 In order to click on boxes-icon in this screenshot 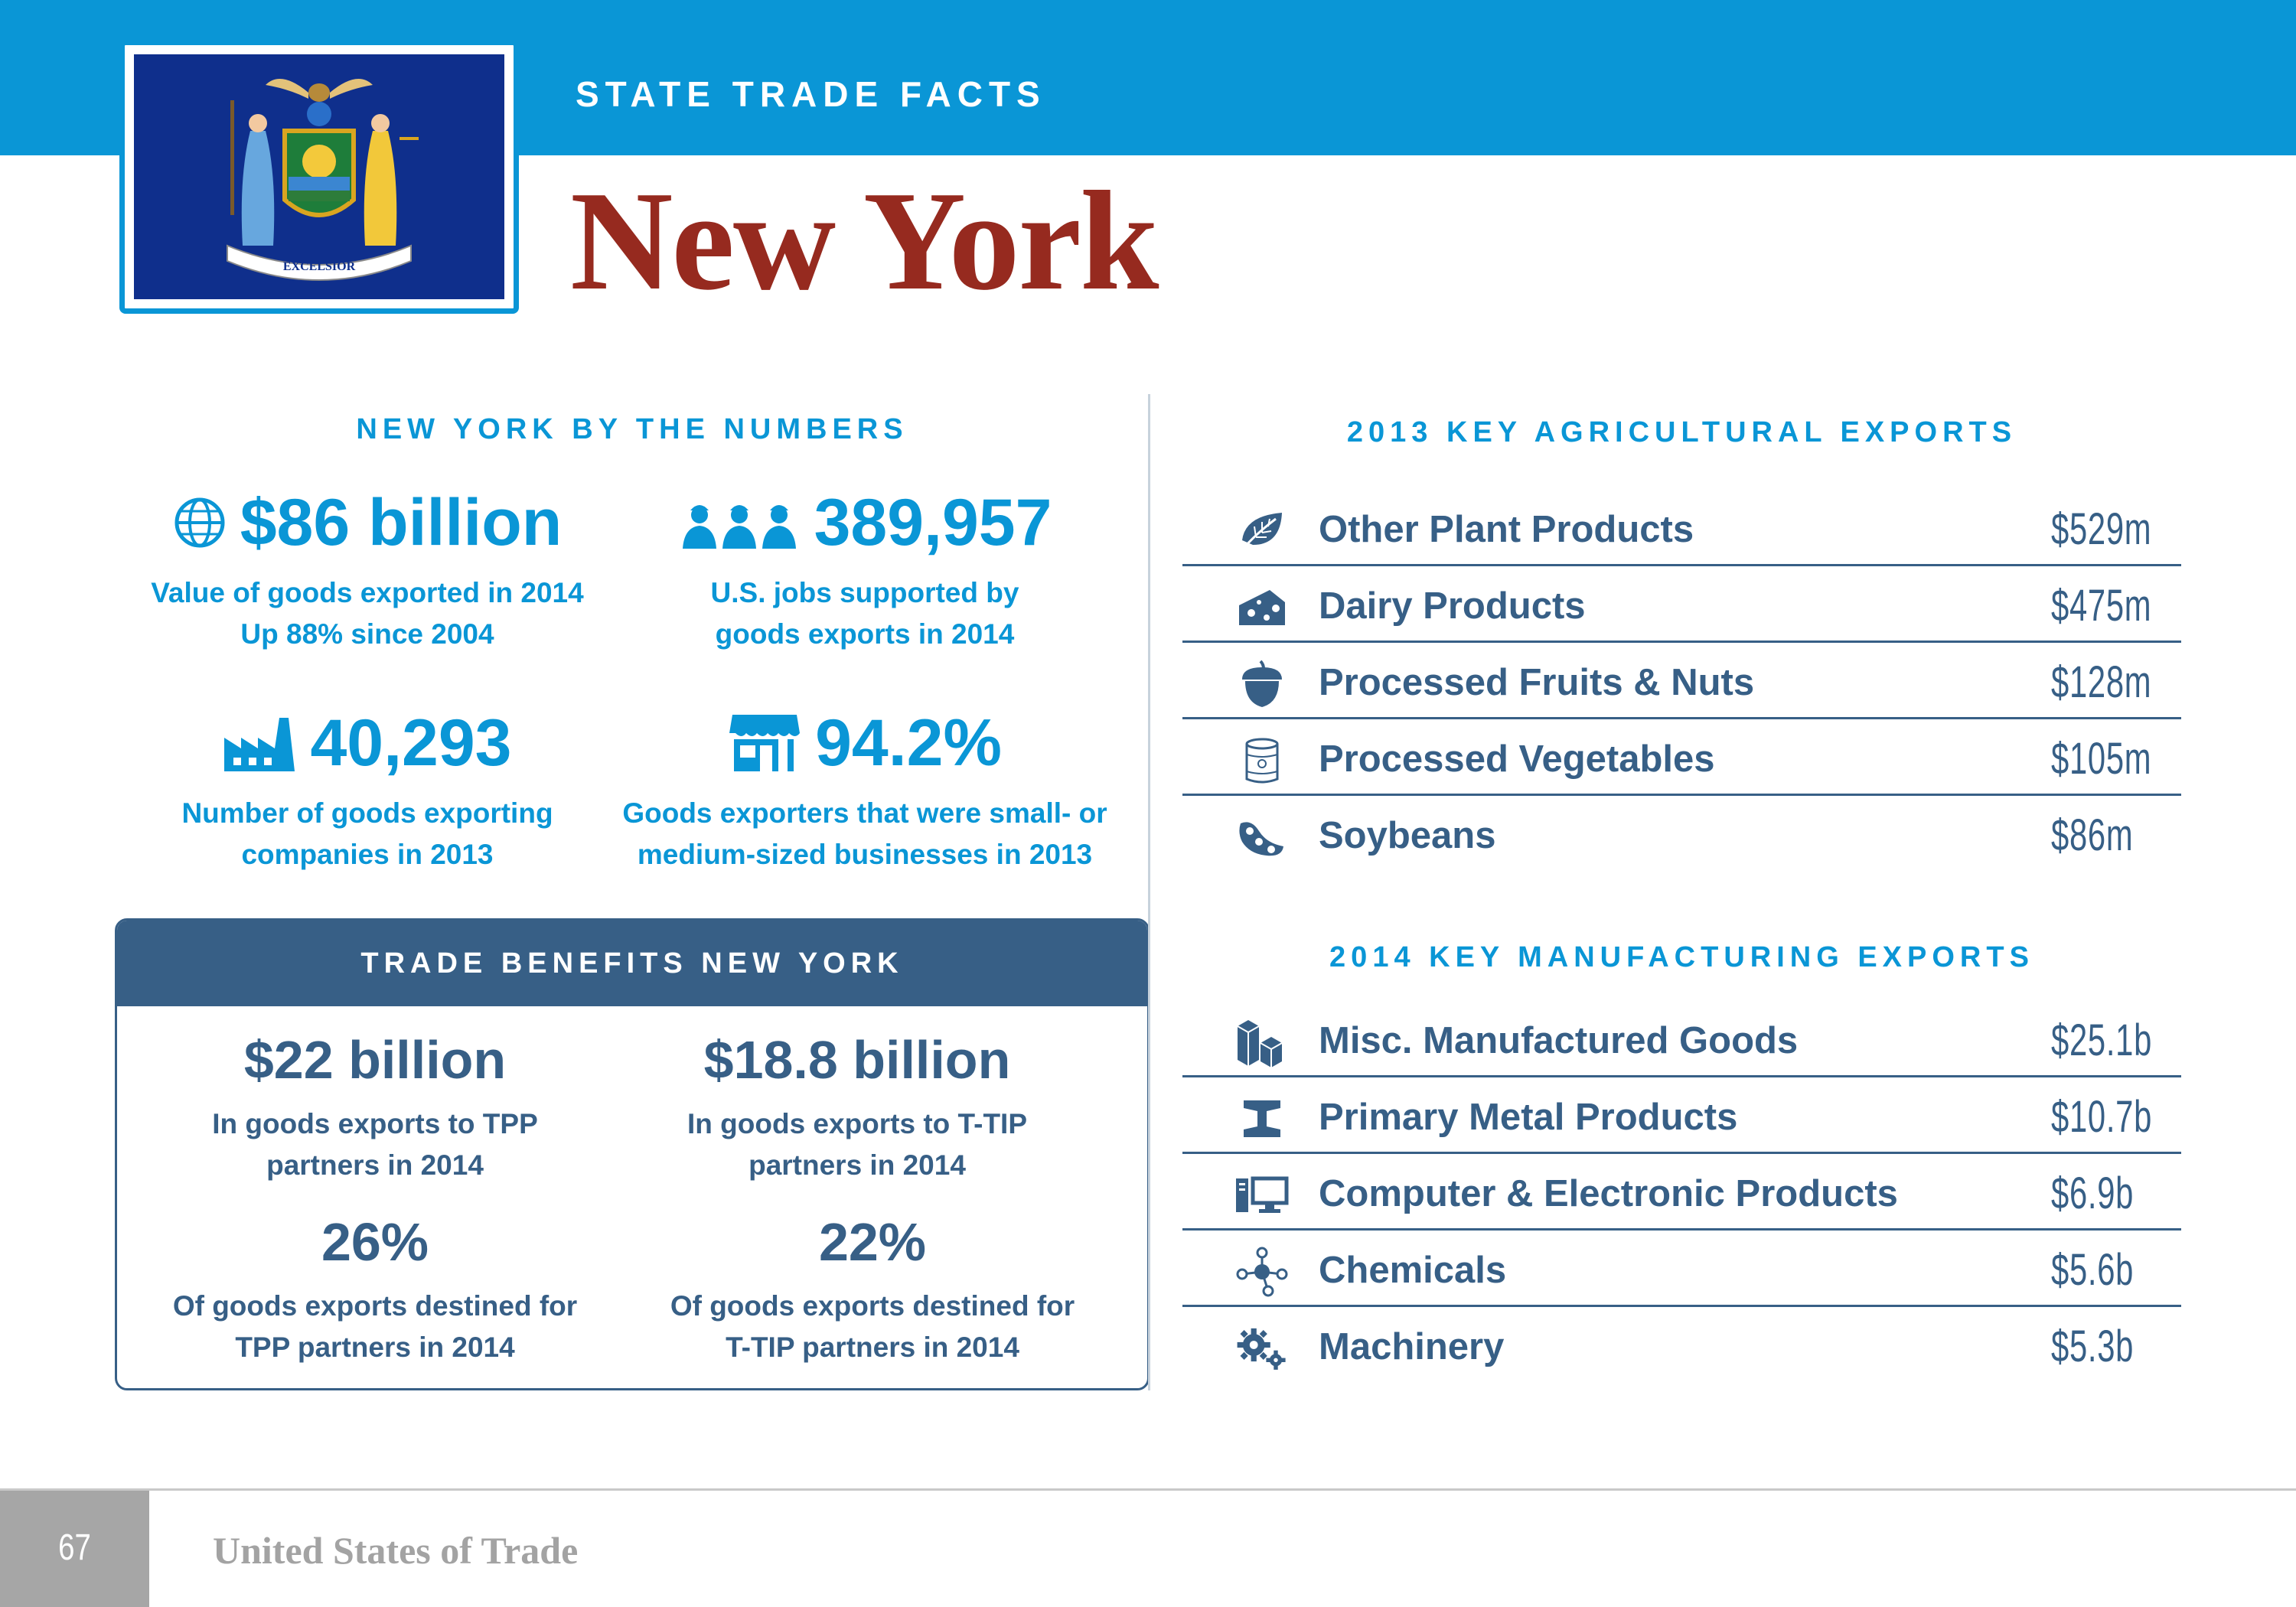, I will do `click(1260, 1044)`.